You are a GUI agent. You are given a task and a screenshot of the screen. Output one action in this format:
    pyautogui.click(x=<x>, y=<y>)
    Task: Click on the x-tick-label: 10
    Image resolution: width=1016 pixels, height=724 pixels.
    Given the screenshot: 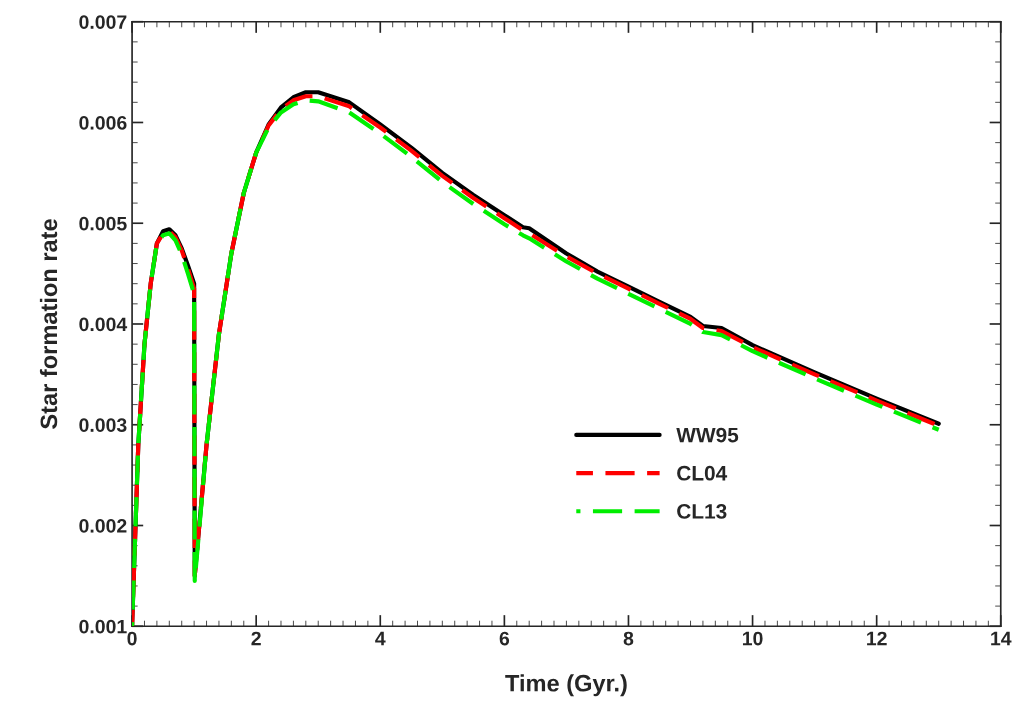 What is the action you would take?
    pyautogui.click(x=752, y=638)
    